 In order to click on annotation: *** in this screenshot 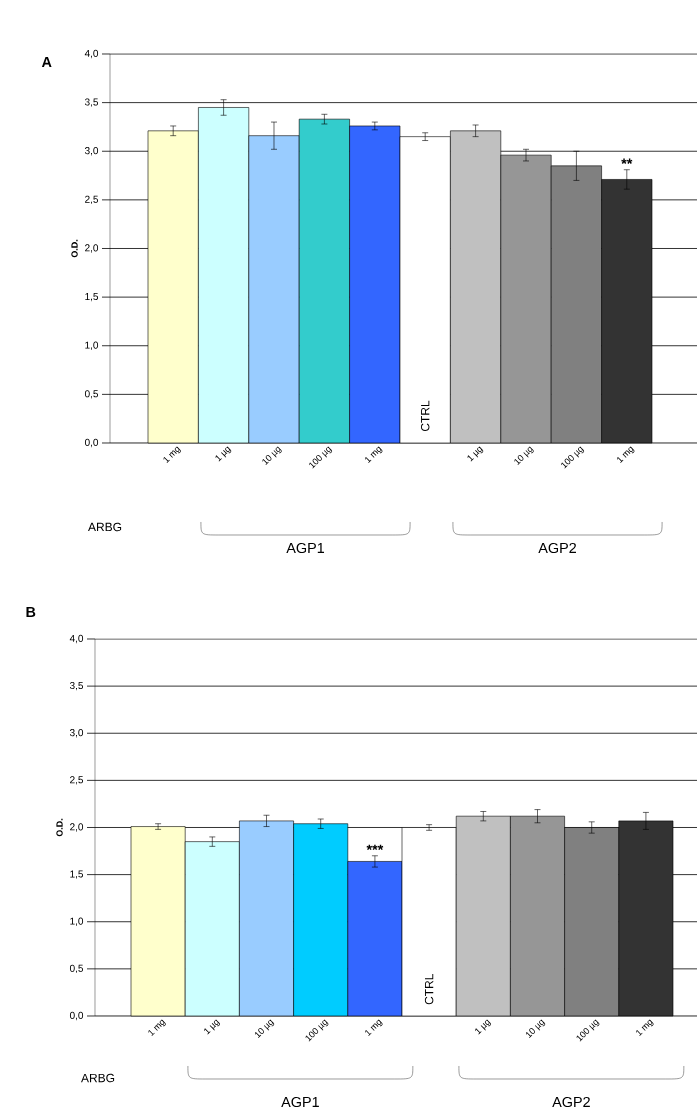, I will do `click(375, 847)`.